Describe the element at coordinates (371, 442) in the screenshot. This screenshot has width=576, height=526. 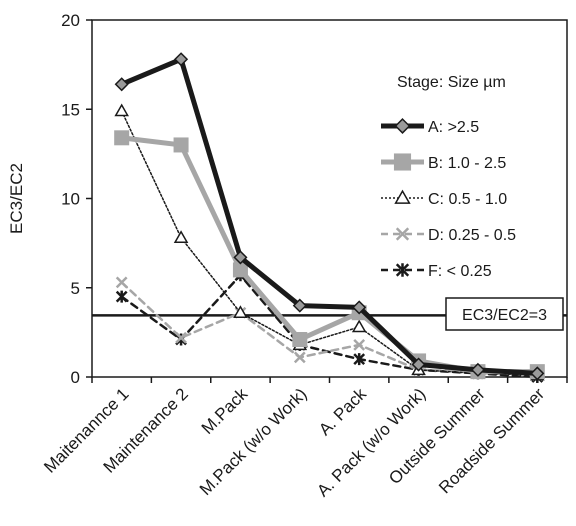
I see `x-tick-label: A. Pack (w/o Work)` at that location.